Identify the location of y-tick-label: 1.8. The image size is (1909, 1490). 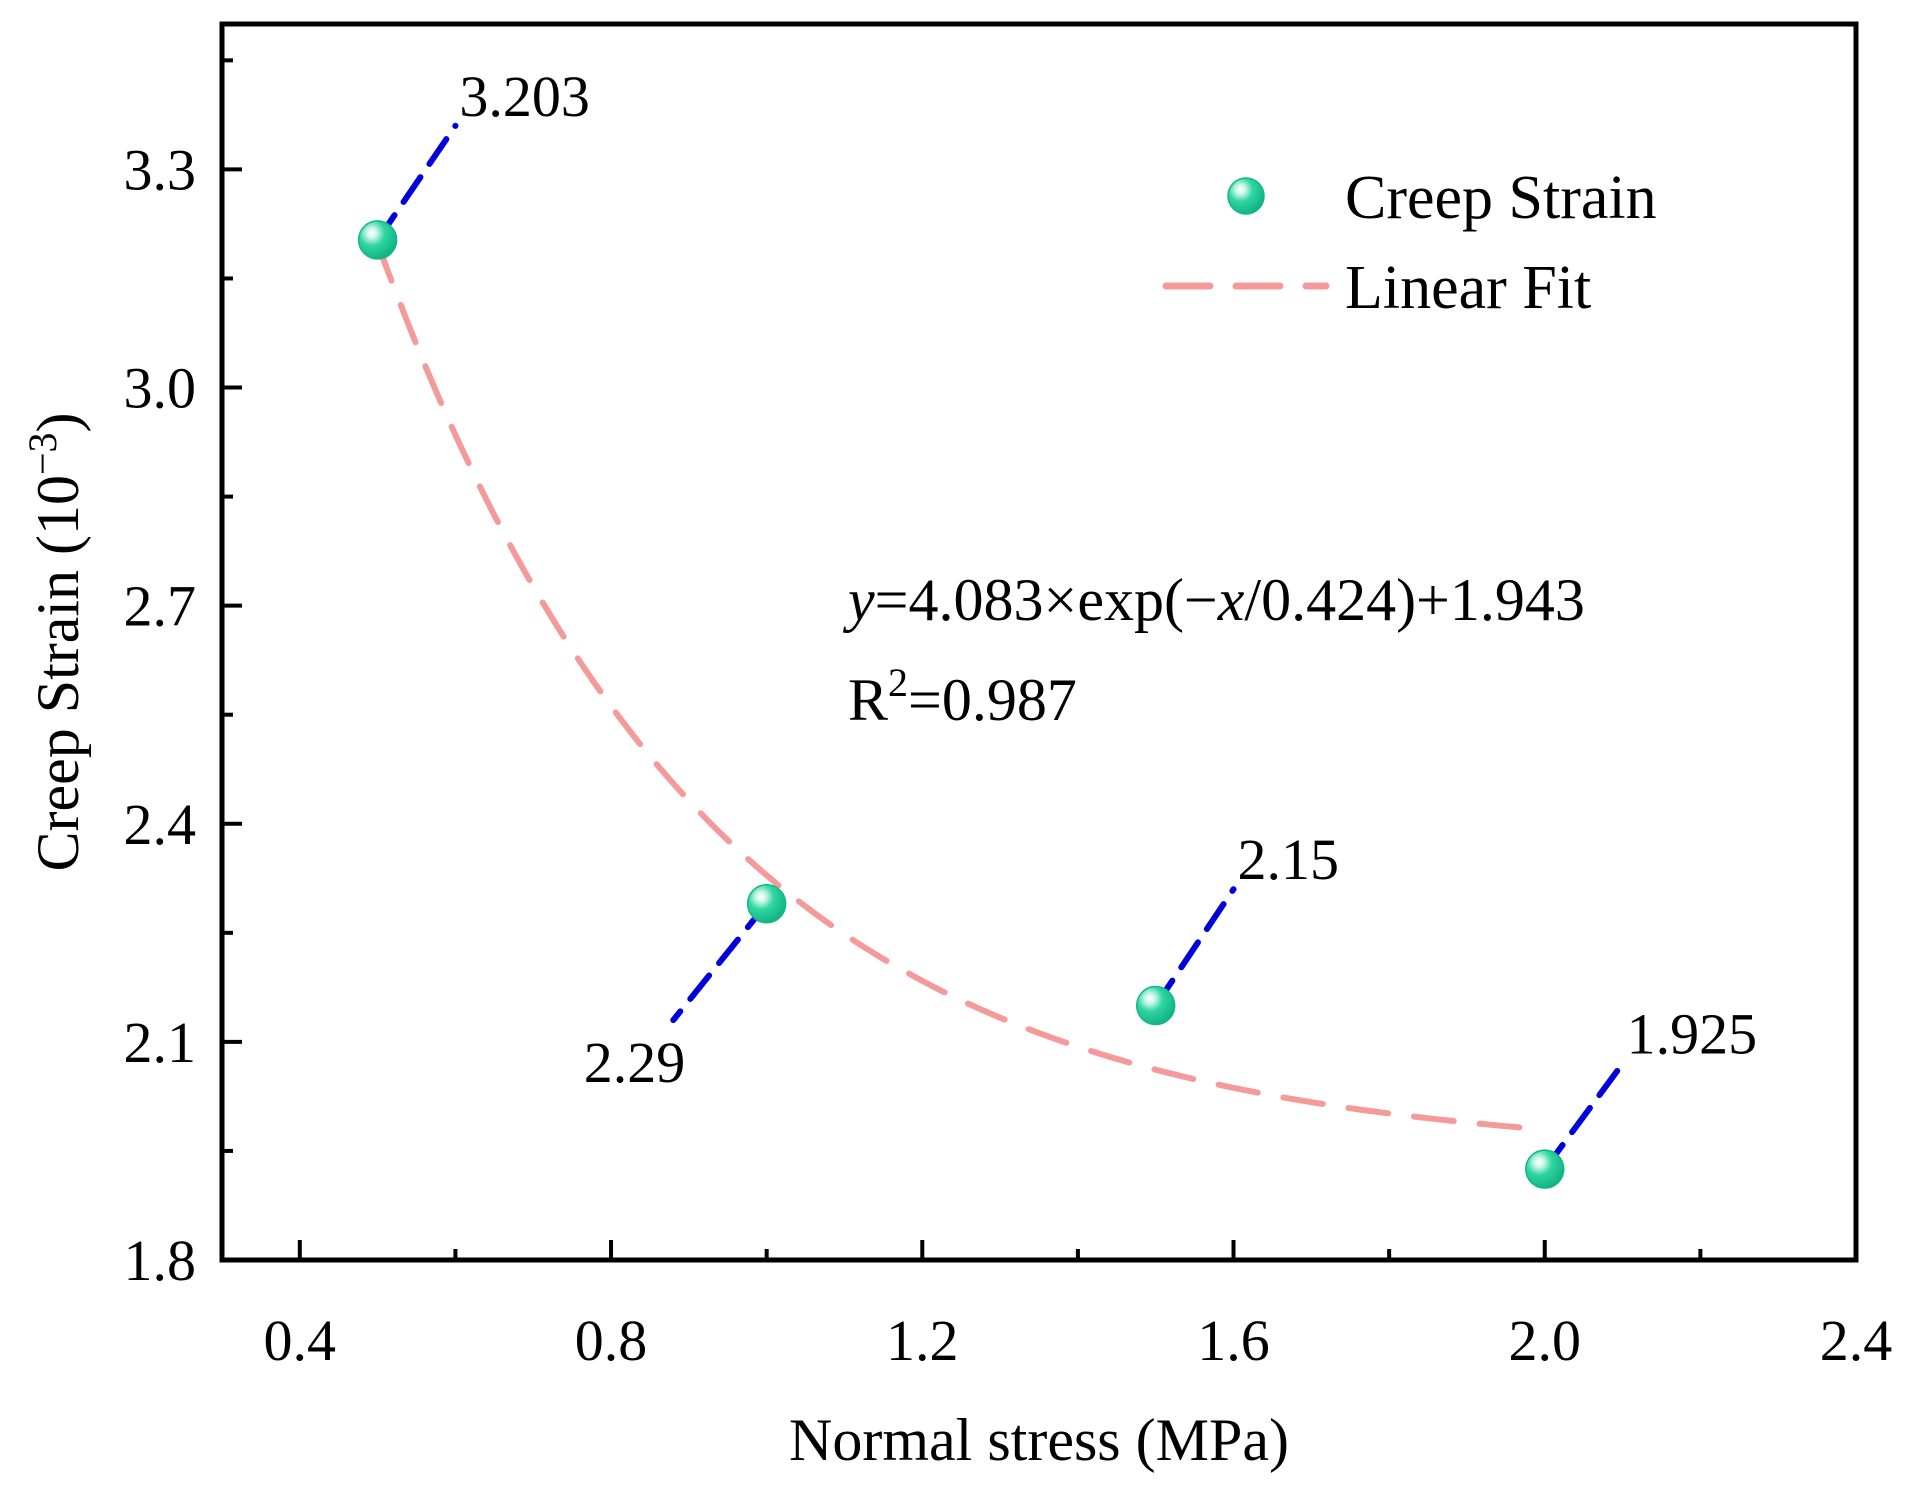
(160, 1260).